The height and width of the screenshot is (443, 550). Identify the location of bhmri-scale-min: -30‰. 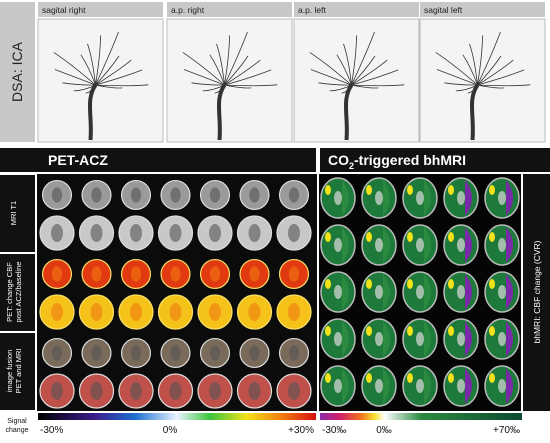
(334, 430).